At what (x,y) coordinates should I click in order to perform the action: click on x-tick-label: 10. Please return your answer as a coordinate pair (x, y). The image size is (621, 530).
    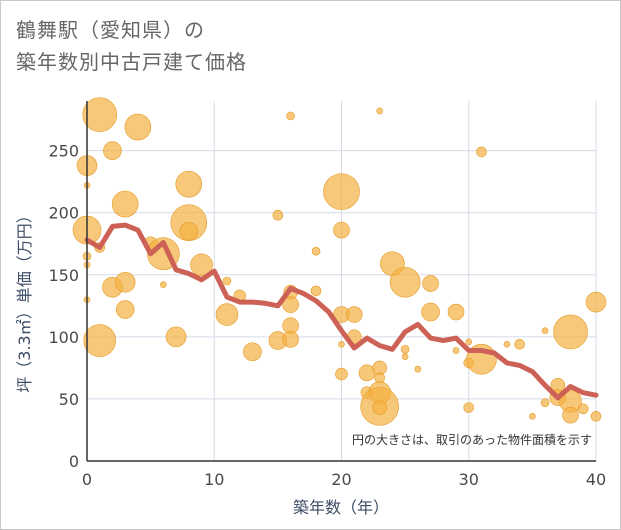
    Looking at the image, I should click on (214, 479).